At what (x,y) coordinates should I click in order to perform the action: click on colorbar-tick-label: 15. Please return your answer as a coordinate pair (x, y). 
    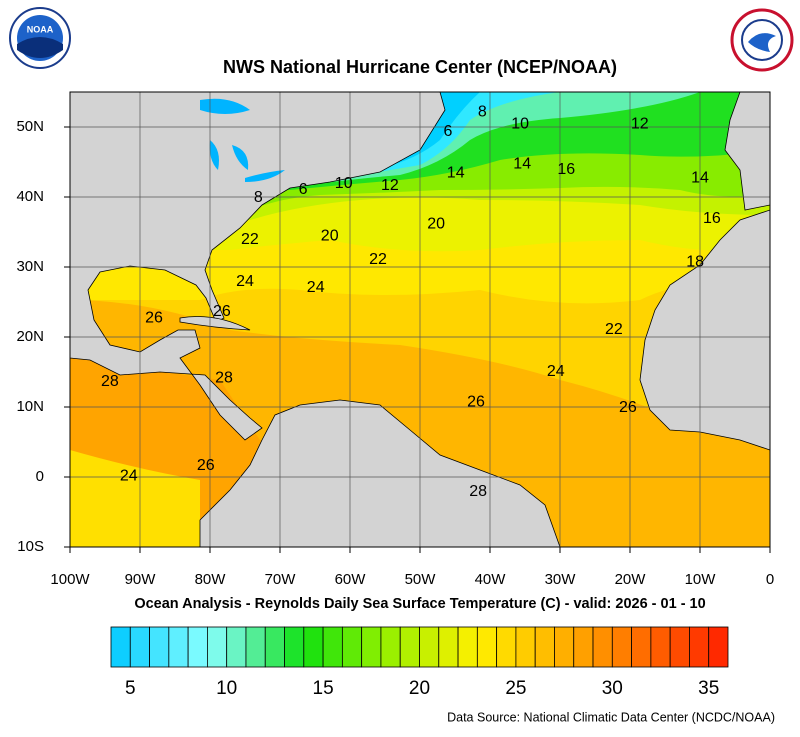
    Looking at the image, I should click on (323, 688).